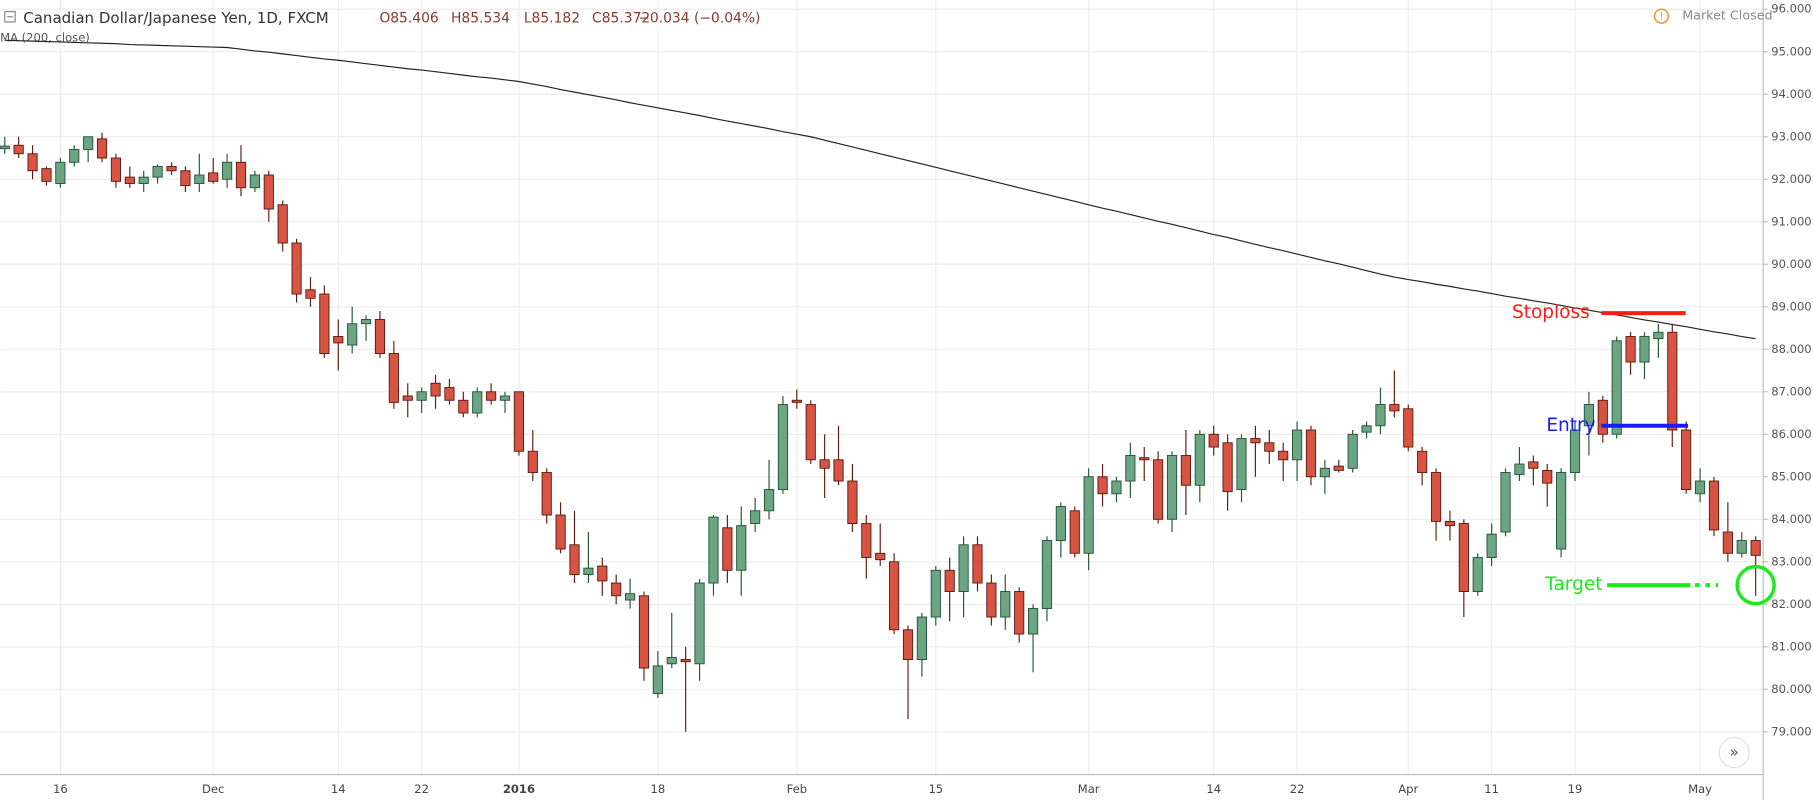  I want to click on x-tick-label: Apr, so click(1408, 789).